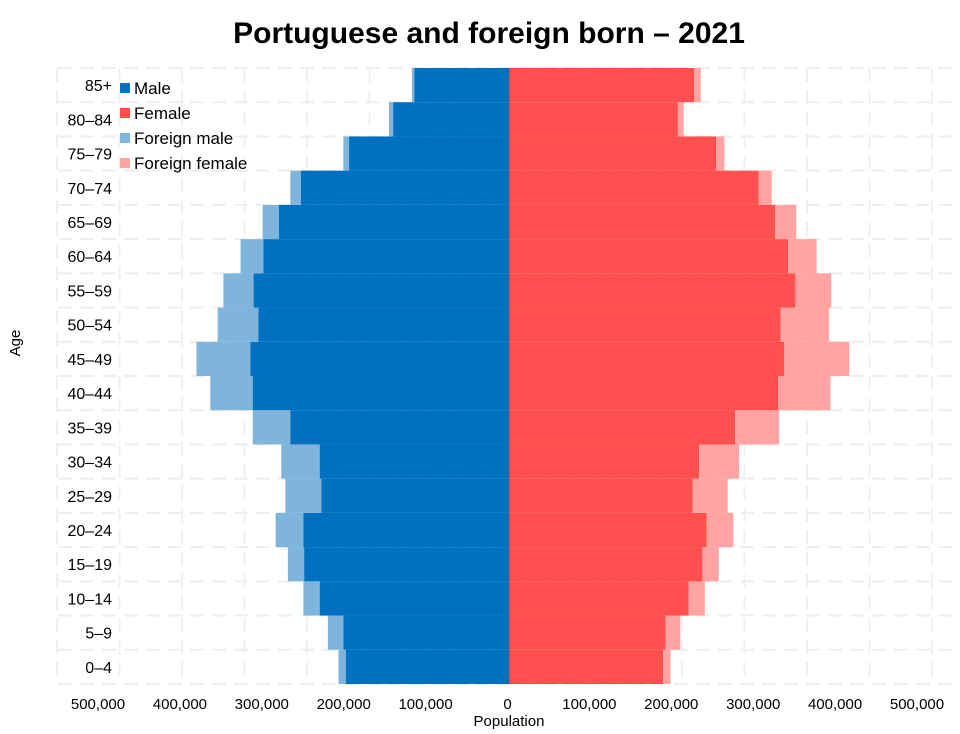 Image resolution: width=960 pixels, height=734 pixels. Describe the element at coordinates (90, 189) in the screenshot. I see `y-tick-label: 70–74` at that location.